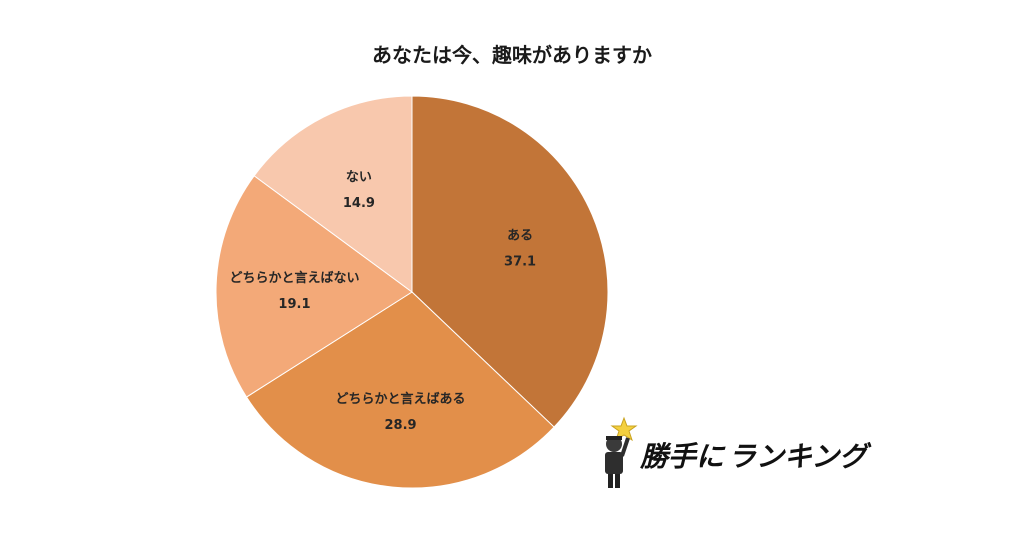 The width and height of the screenshot is (1024, 538). What do you see at coordinates (520, 262) in the screenshot?
I see `slice-value-label: 37.1` at bounding box center [520, 262].